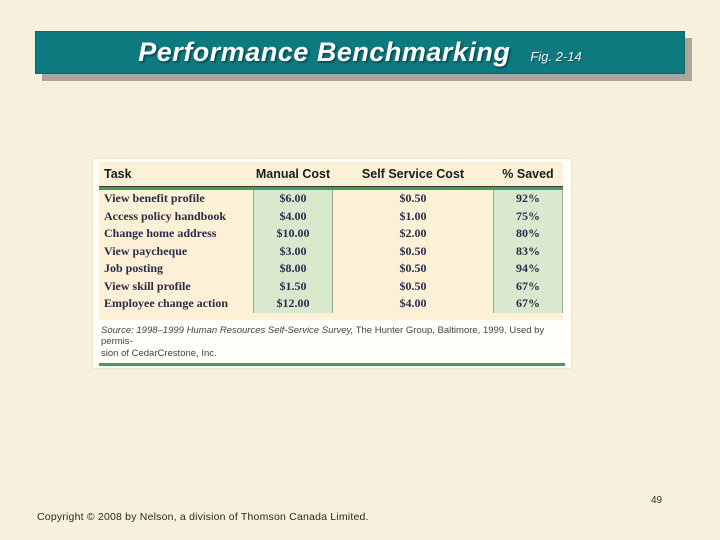 The width and height of the screenshot is (720, 540). What do you see at coordinates (147, 285) in the screenshot?
I see `cell-task: View skill profile` at bounding box center [147, 285].